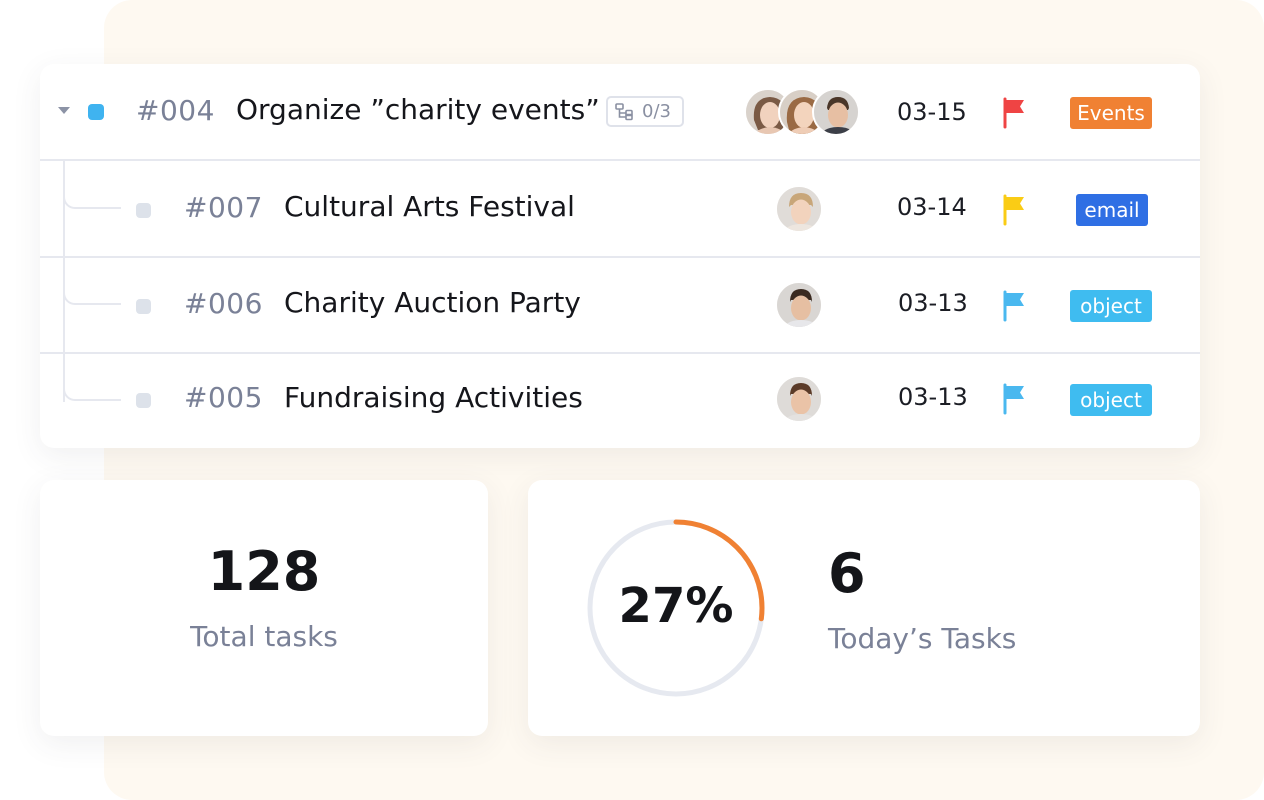  I want to click on total-tasks-count: 128, so click(264, 571).